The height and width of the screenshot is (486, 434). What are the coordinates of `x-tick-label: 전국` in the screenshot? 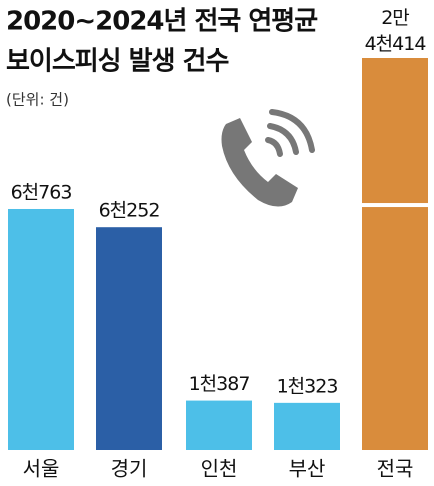 It's located at (395, 469).